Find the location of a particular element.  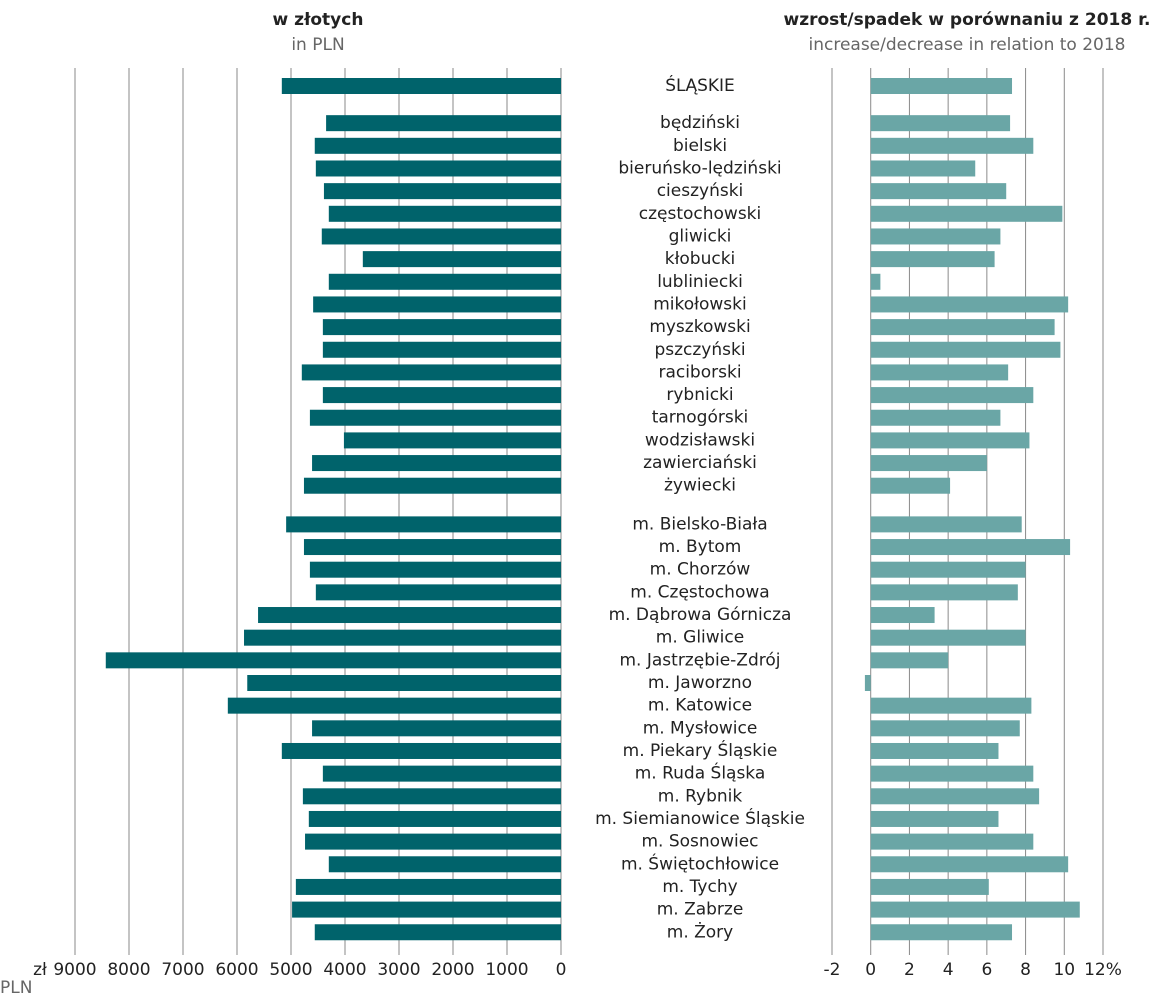

x-tick-label: 3000 is located at coordinates (398, 970).